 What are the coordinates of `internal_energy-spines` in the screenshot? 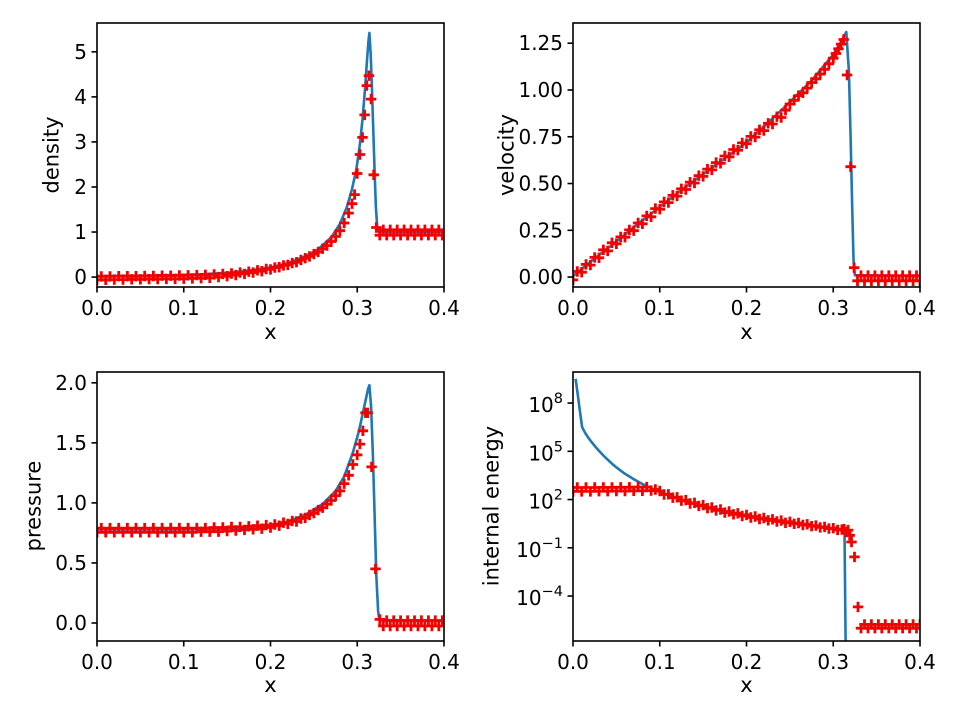 It's located at (746, 506).